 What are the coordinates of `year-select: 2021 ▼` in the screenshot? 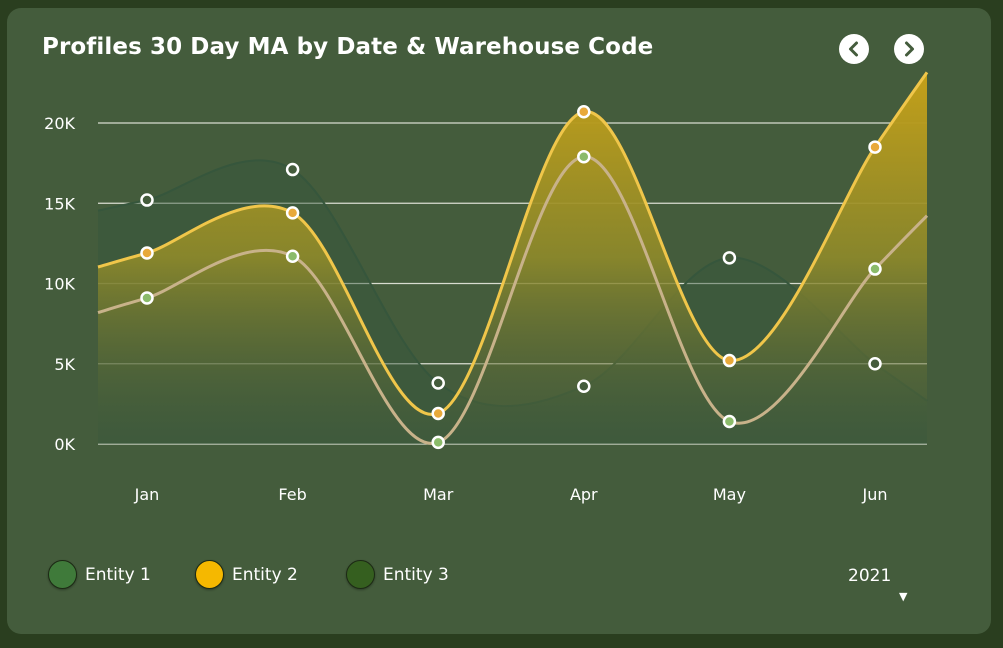 It's located at (872, 586).